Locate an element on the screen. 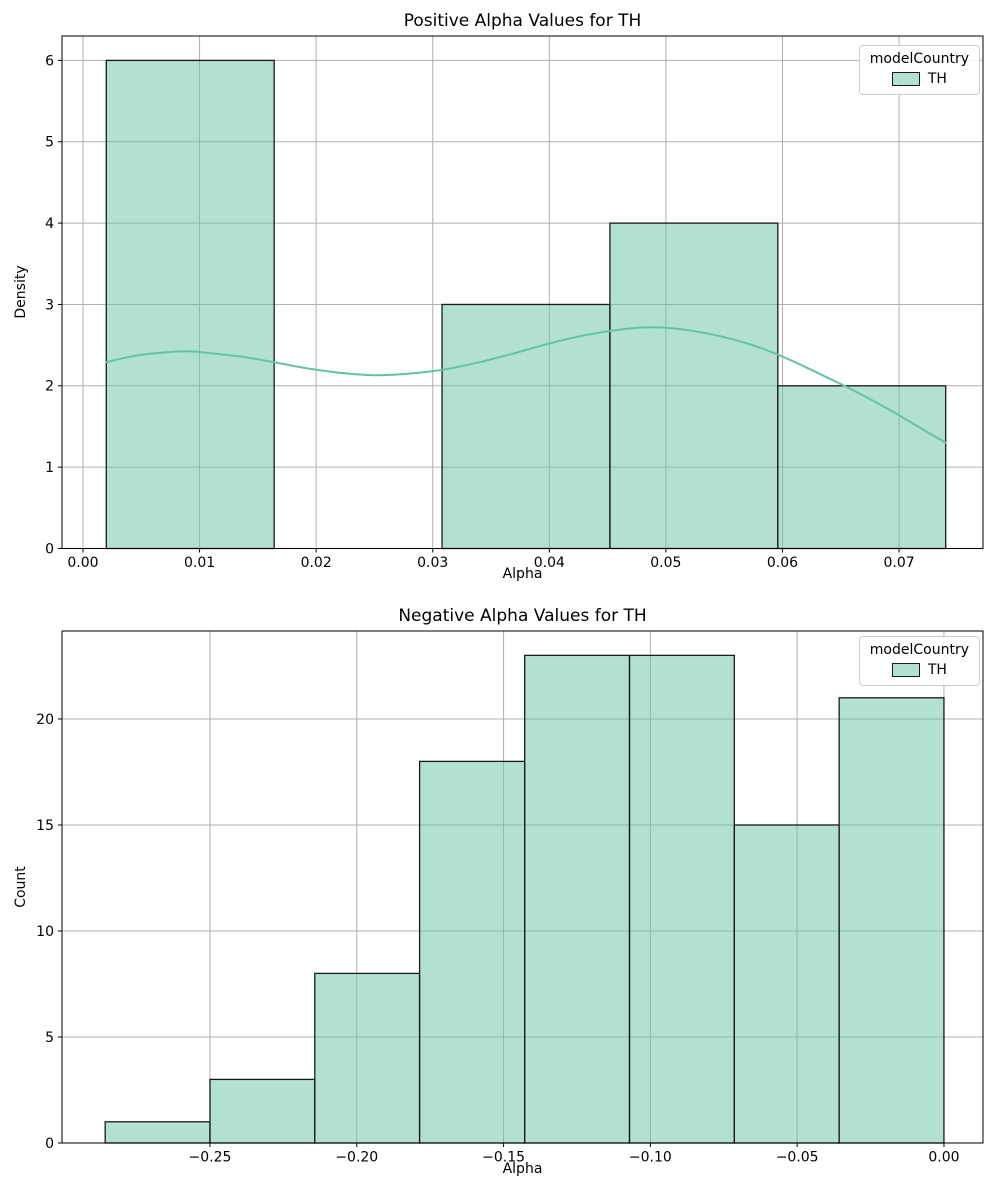 The image size is (1000, 1200). x-tick-label: −0.15 is located at coordinates (503, 1158).